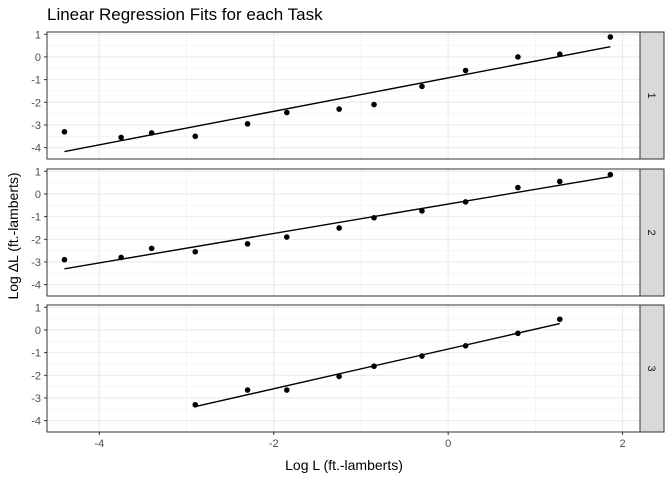  Describe the element at coordinates (448, 444) in the screenshot. I see `x-tick-label: 0` at that location.